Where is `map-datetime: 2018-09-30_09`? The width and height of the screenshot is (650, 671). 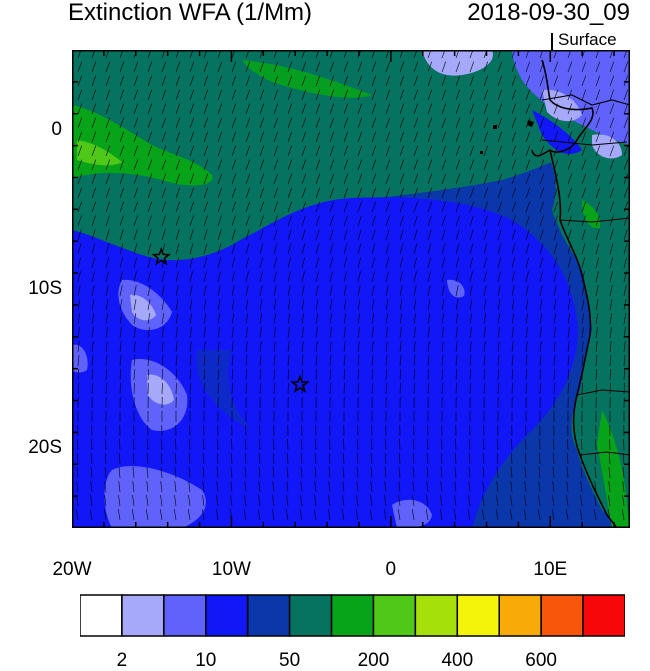
map-datetime: 2018-09-30_09 is located at coordinates (548, 13).